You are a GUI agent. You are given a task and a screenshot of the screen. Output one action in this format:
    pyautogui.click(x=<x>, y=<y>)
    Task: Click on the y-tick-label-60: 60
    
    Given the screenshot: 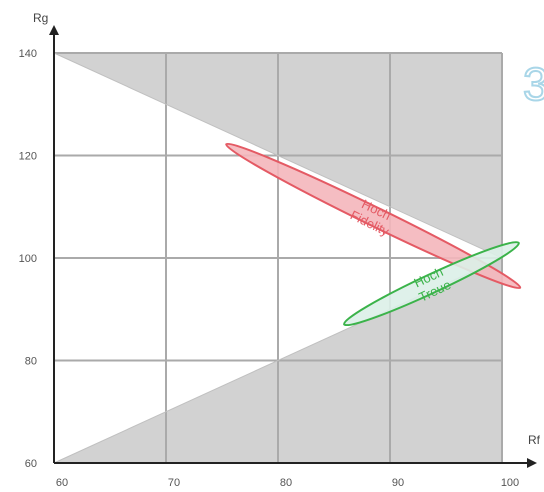 What is the action you would take?
    pyautogui.click(x=31, y=464)
    